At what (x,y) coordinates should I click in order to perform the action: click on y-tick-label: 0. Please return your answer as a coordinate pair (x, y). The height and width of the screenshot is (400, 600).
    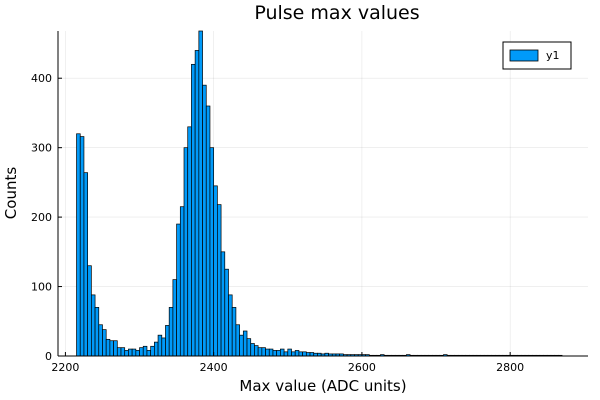
    Looking at the image, I should click on (48, 356).